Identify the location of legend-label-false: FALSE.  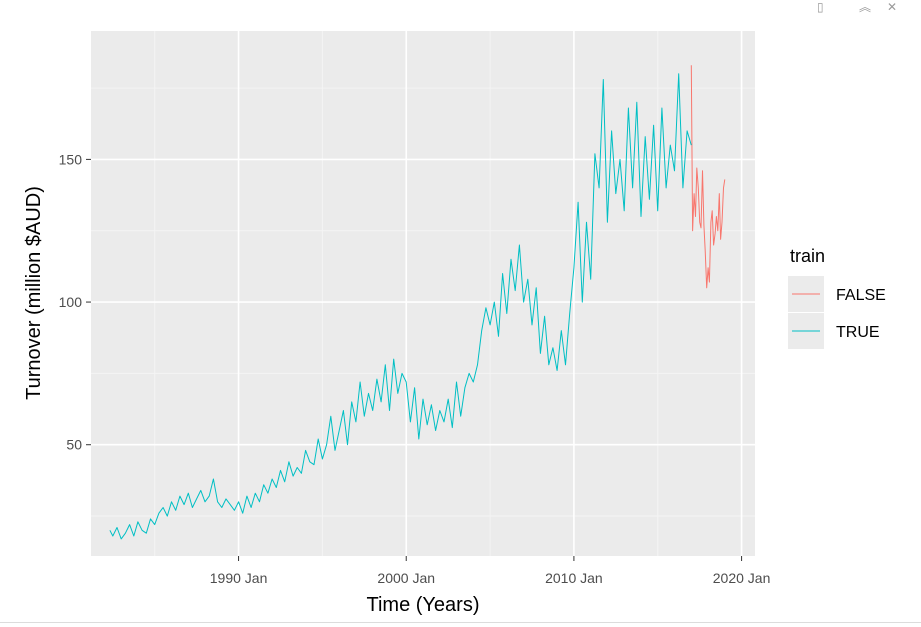
(861, 295).